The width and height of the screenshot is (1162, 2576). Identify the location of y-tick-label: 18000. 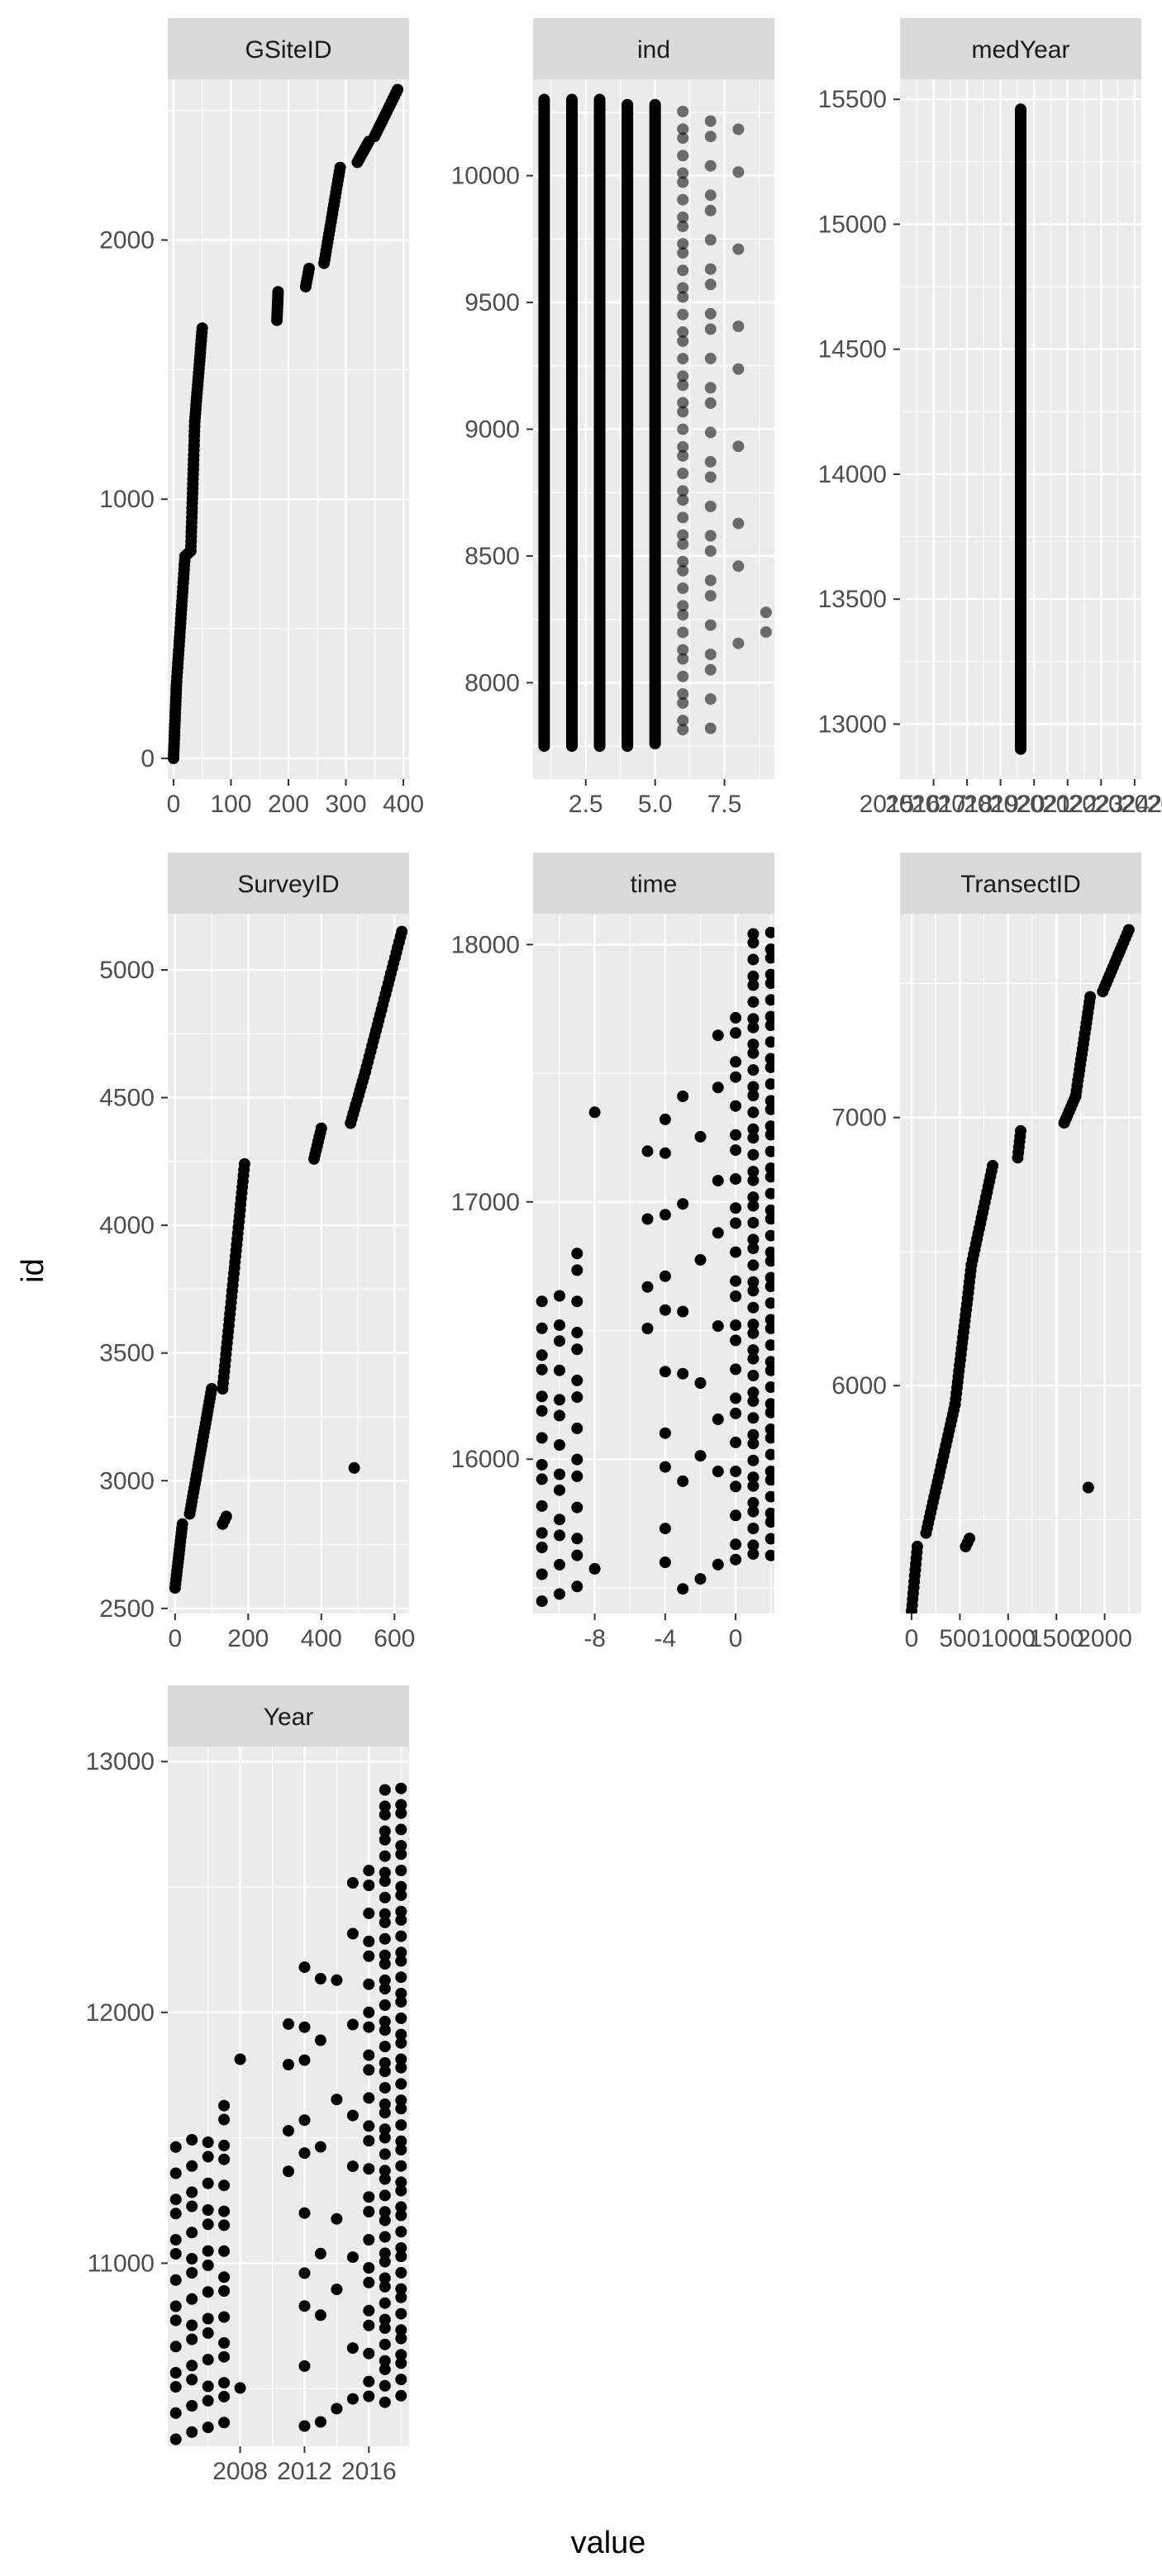
(485, 945).